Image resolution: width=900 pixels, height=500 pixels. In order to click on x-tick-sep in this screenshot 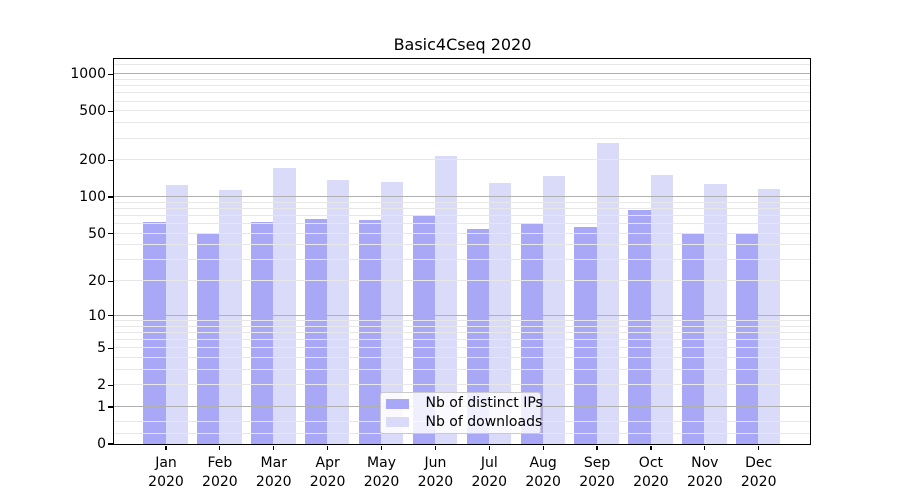, I will do `click(597, 447)`.